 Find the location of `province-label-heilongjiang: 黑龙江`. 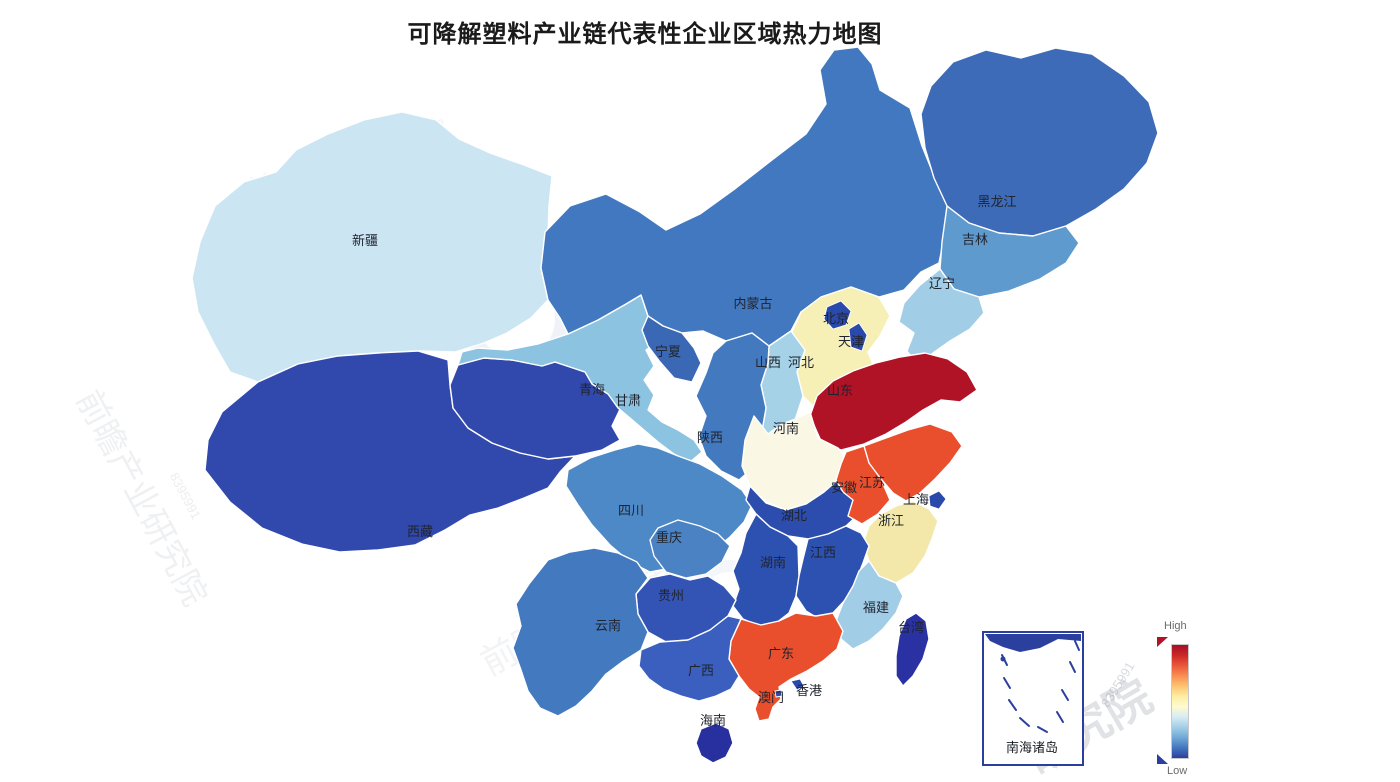

province-label-heilongjiang: 黑龙江 is located at coordinates (996, 201).